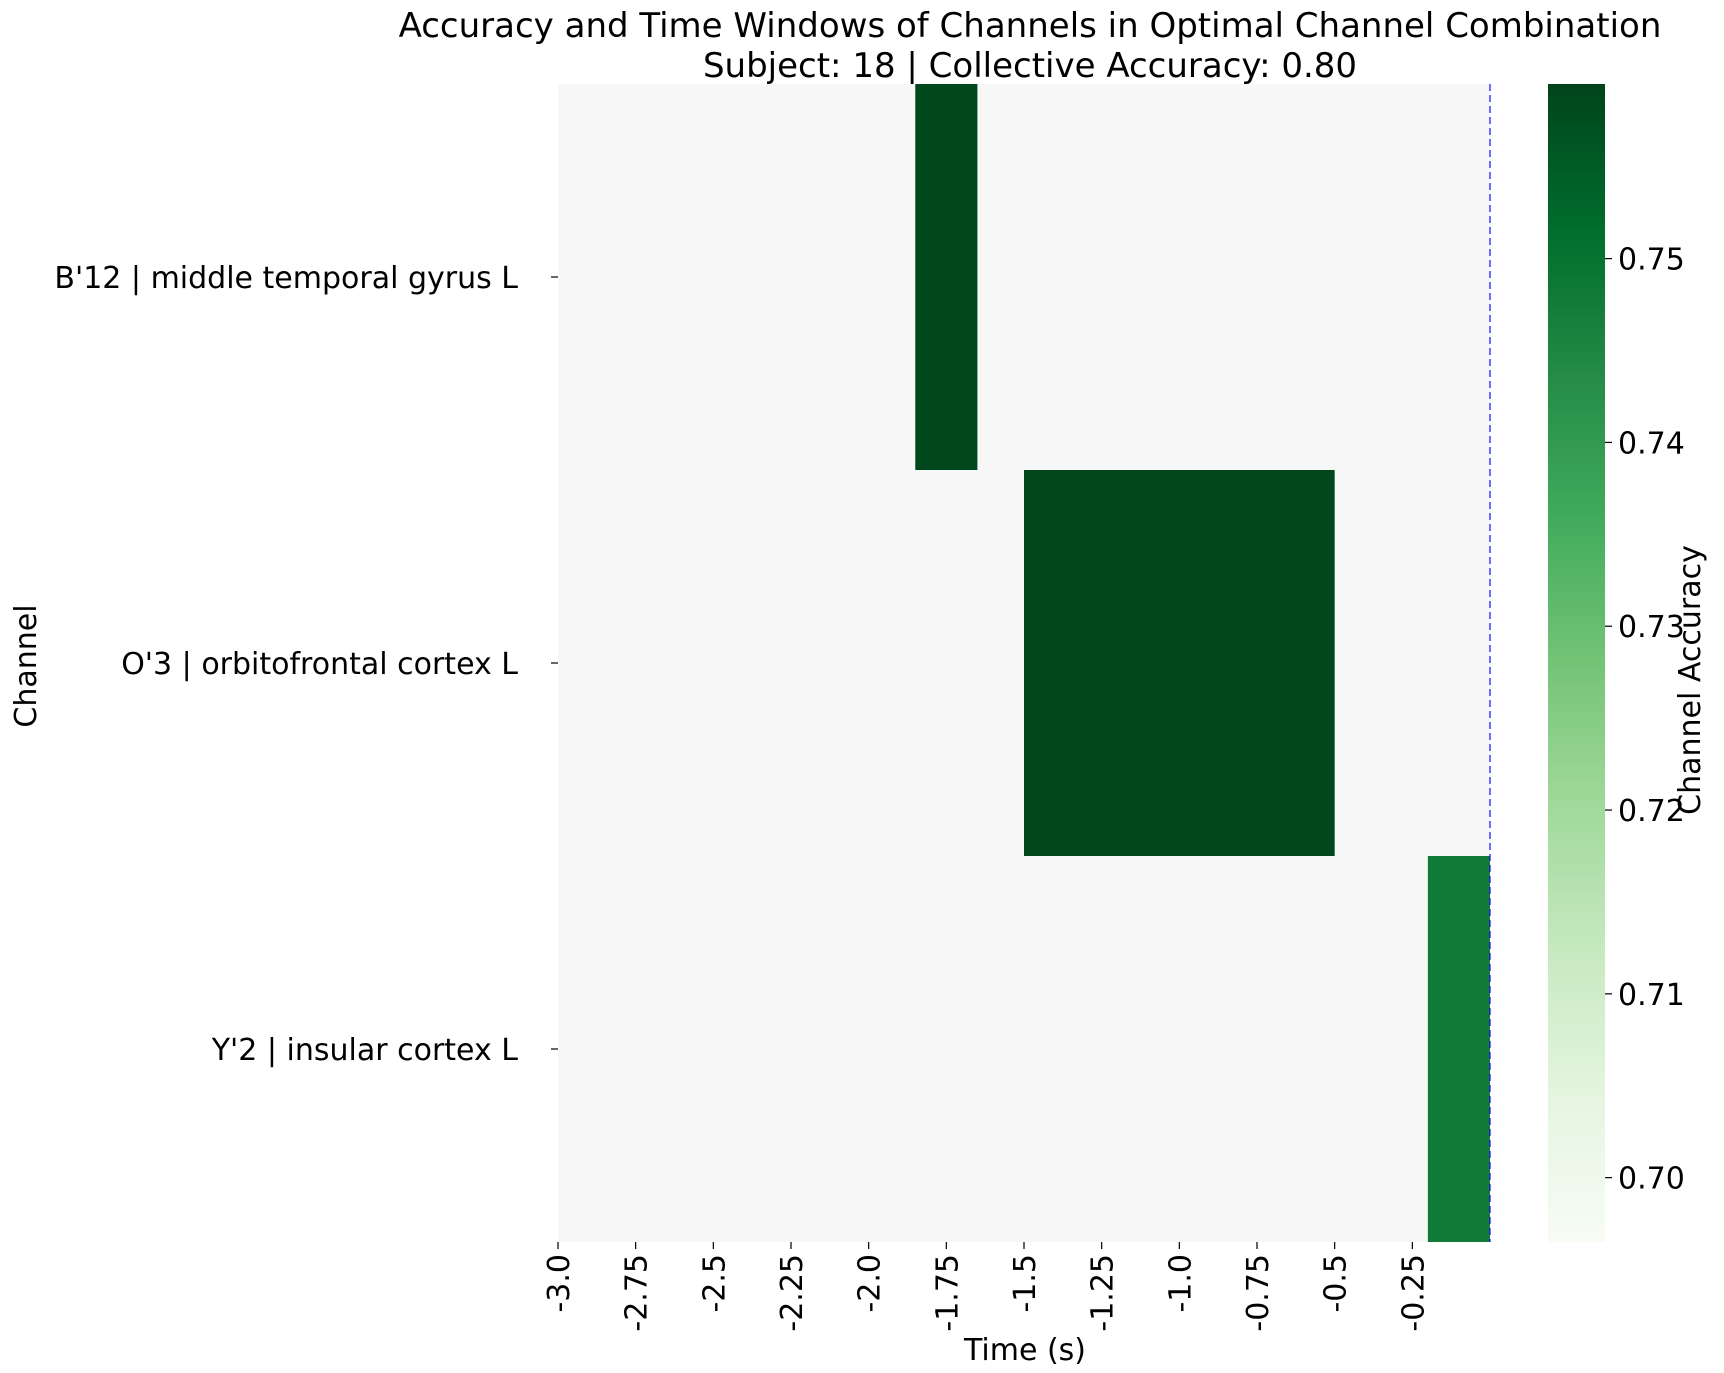 The height and width of the screenshot is (1373, 1724). I want to click on x-tick-label: -2.5, so click(714, 1283).